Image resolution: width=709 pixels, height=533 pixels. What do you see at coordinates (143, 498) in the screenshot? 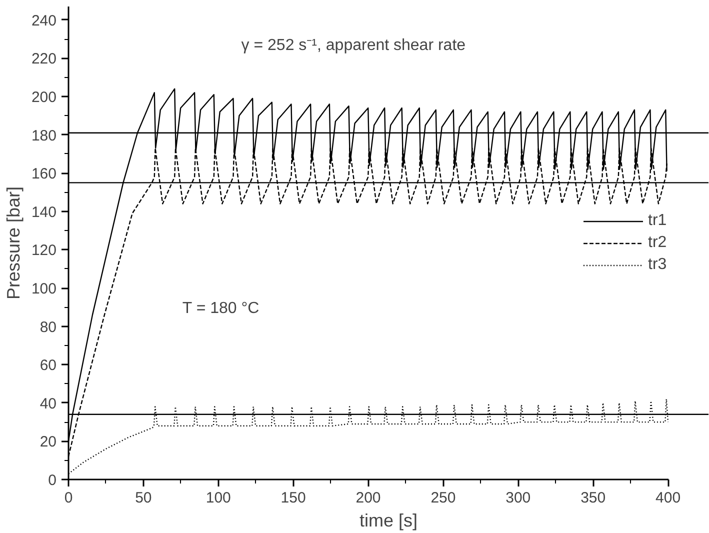
I see `x-tick-label: 50` at bounding box center [143, 498].